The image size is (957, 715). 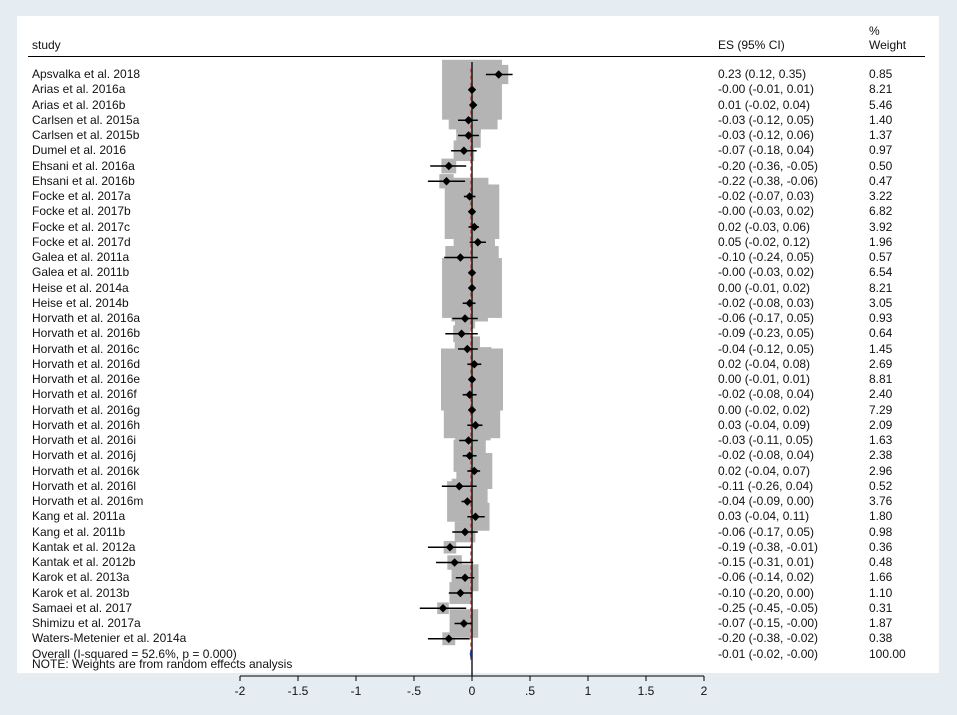 What do you see at coordinates (881, 302) in the screenshot?
I see `weight-value: 3.05` at bounding box center [881, 302].